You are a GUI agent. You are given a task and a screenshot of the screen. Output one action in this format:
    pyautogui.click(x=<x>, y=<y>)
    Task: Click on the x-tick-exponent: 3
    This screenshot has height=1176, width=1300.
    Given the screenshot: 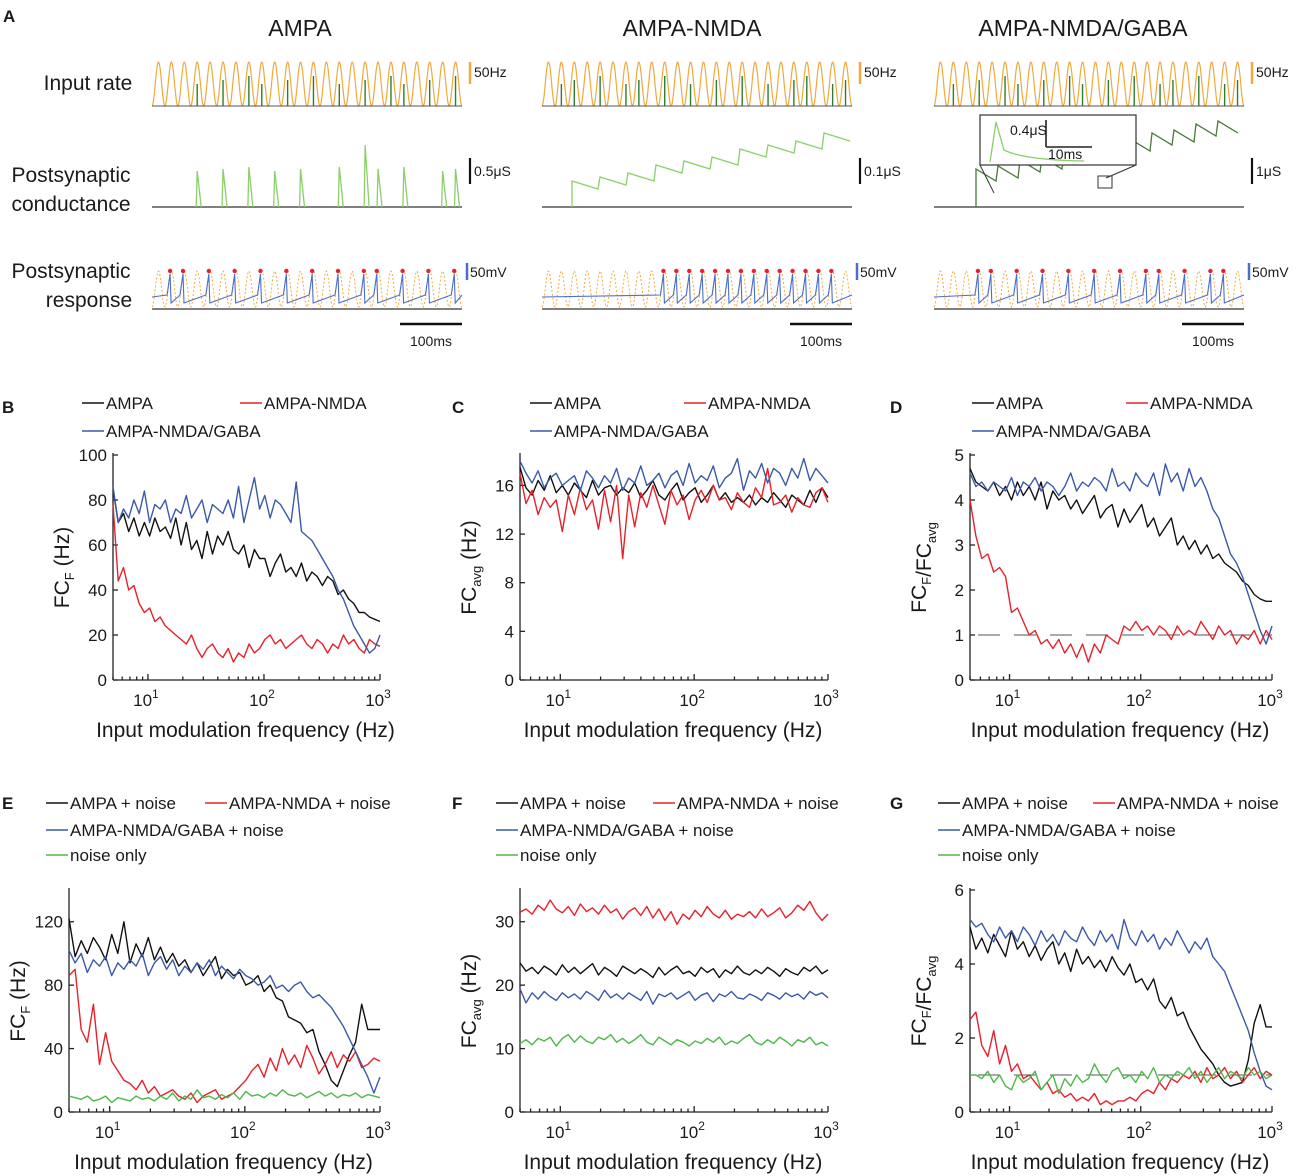 What is the action you would take?
    pyautogui.click(x=835, y=694)
    